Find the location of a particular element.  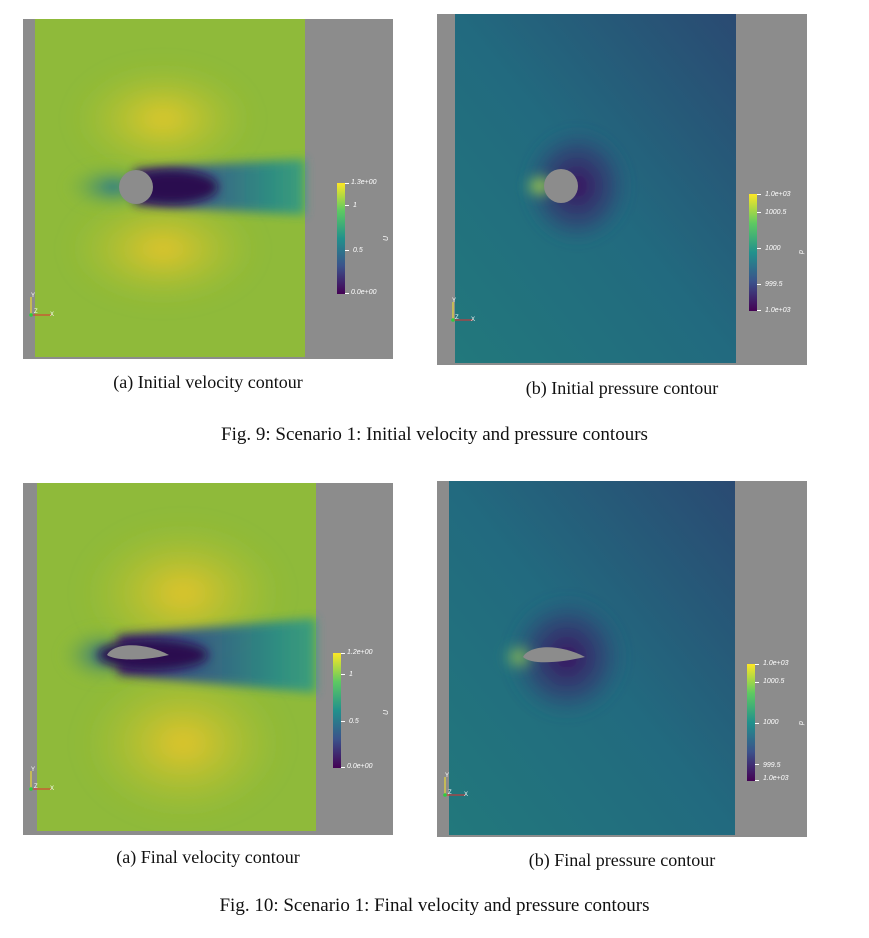

fig10-panel-a-caption: (a) Final velocity contour is located at coordinates (208, 857).